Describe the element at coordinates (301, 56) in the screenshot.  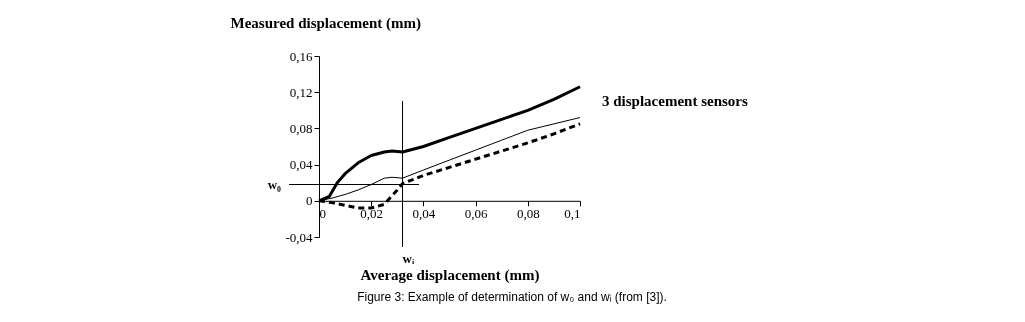
I see `y-tick-label: 0,16` at that location.